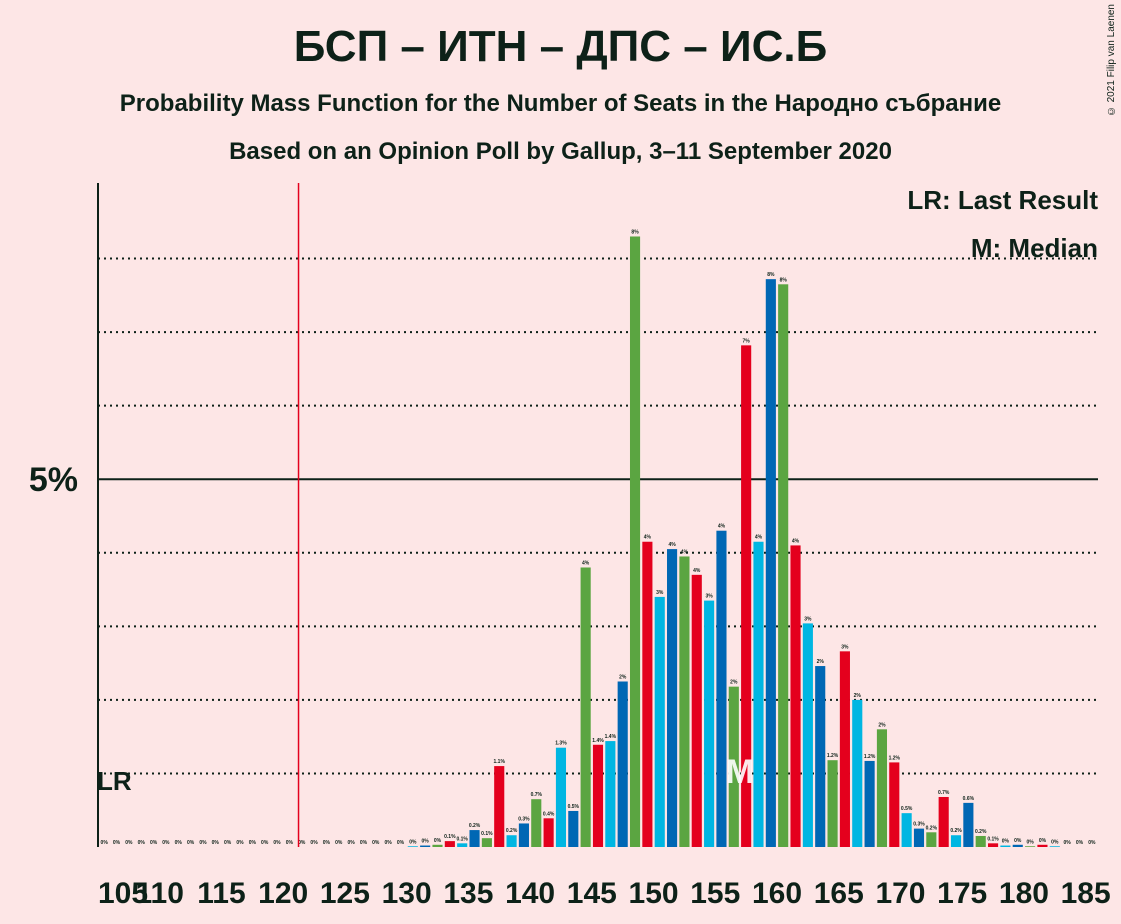 This screenshot has width=1121, height=924. Describe the element at coordinates (475, 826) in the screenshot. I see `bar-label-seat-135: 0.2%` at that location.